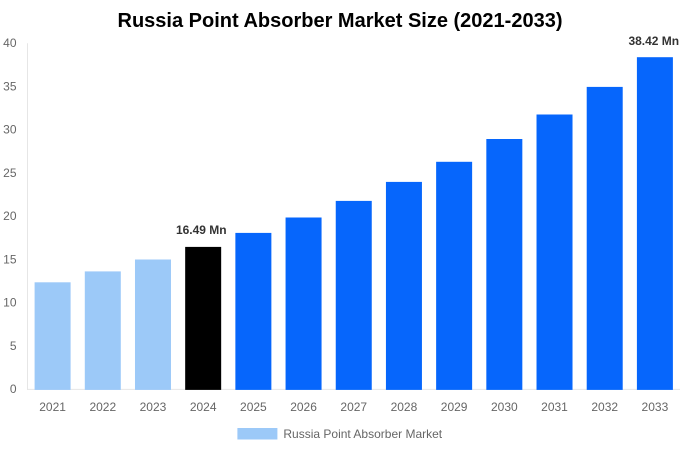  I want to click on svg-text: 5, so click(13, 346).